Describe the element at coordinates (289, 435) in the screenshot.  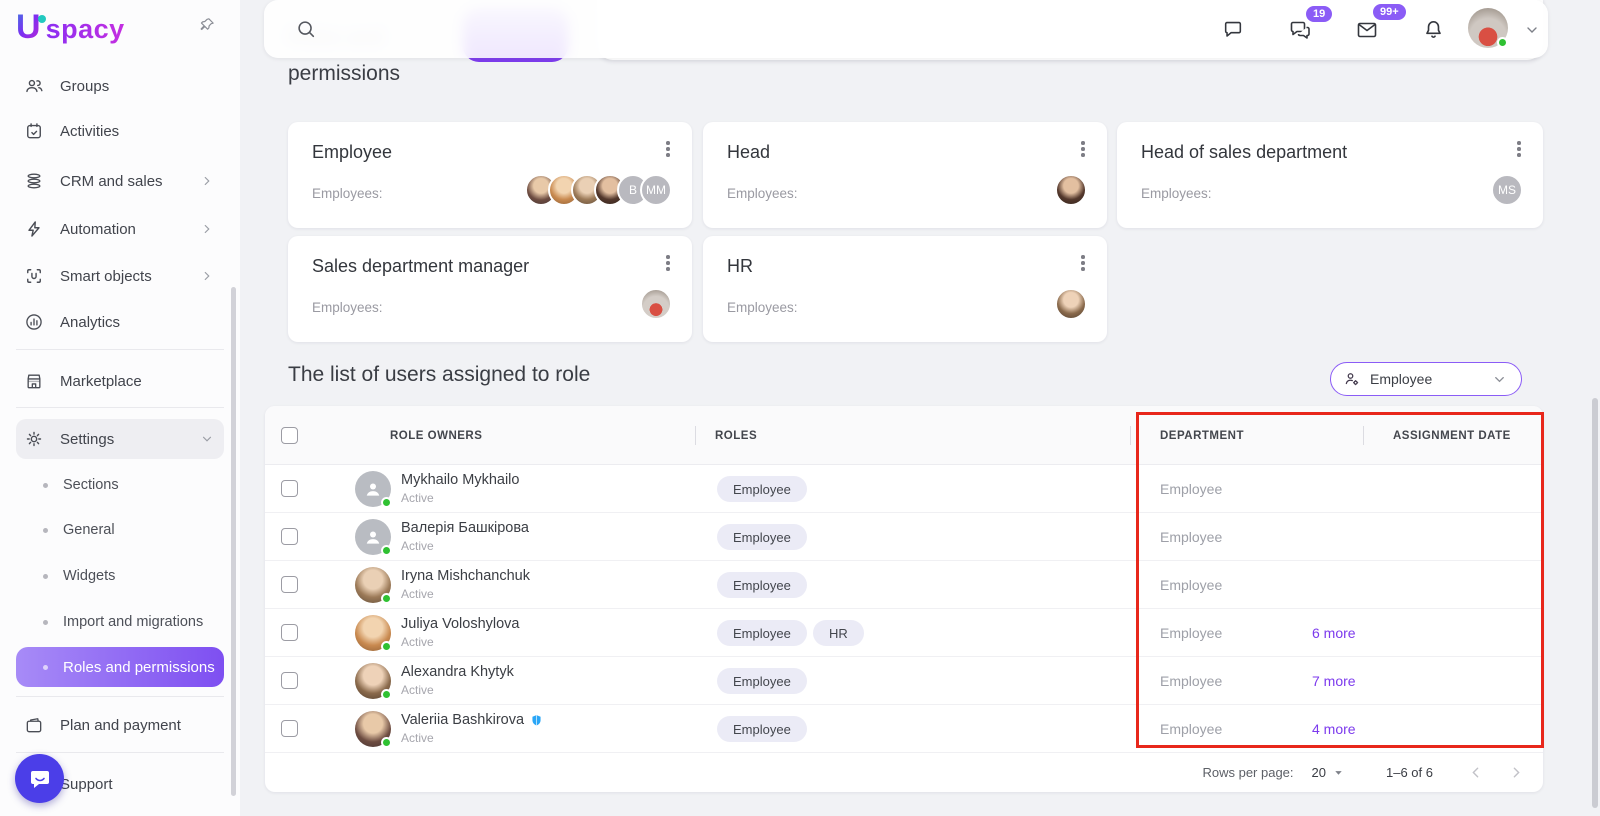
I see `select-all-checkbox` at that location.